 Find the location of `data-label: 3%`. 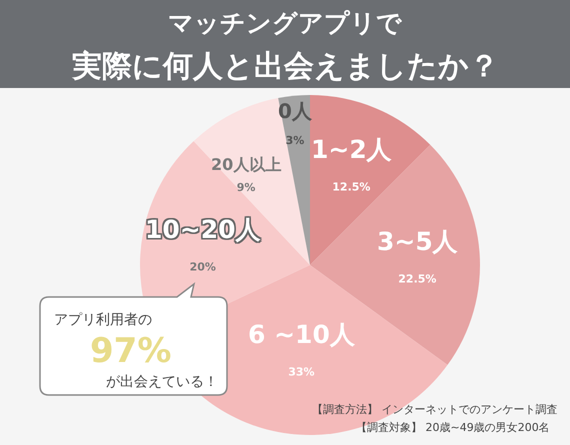

data-label: 3% is located at coordinates (295, 140).